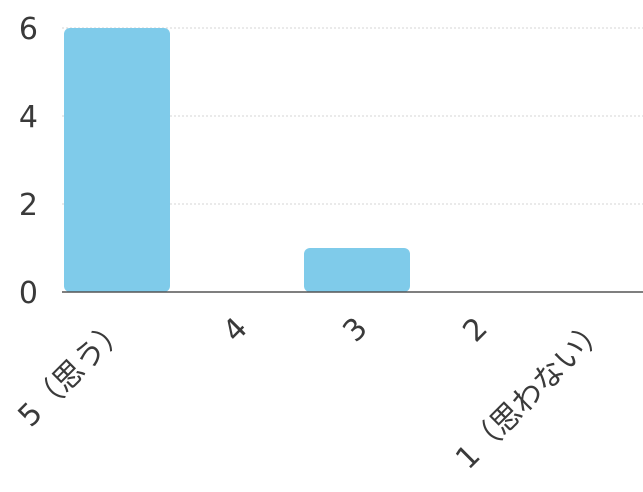 The width and height of the screenshot is (643, 492). I want to click on y-tick-label-2: 2, so click(28, 205).